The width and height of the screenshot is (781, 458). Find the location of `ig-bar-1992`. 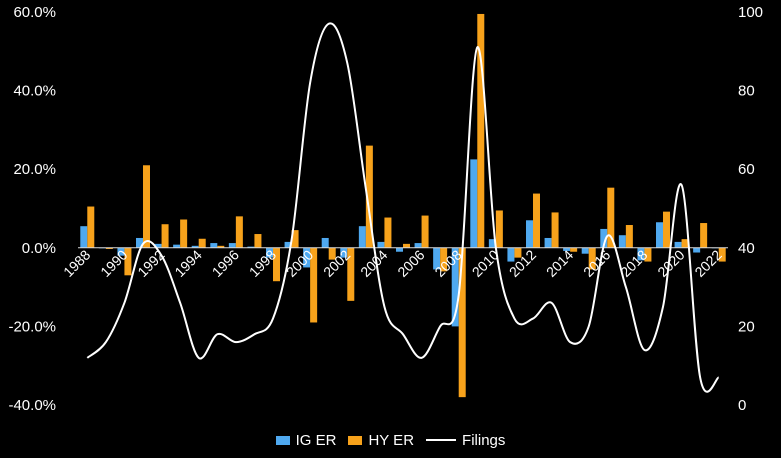

ig-bar-1992 is located at coordinates (158, 245).